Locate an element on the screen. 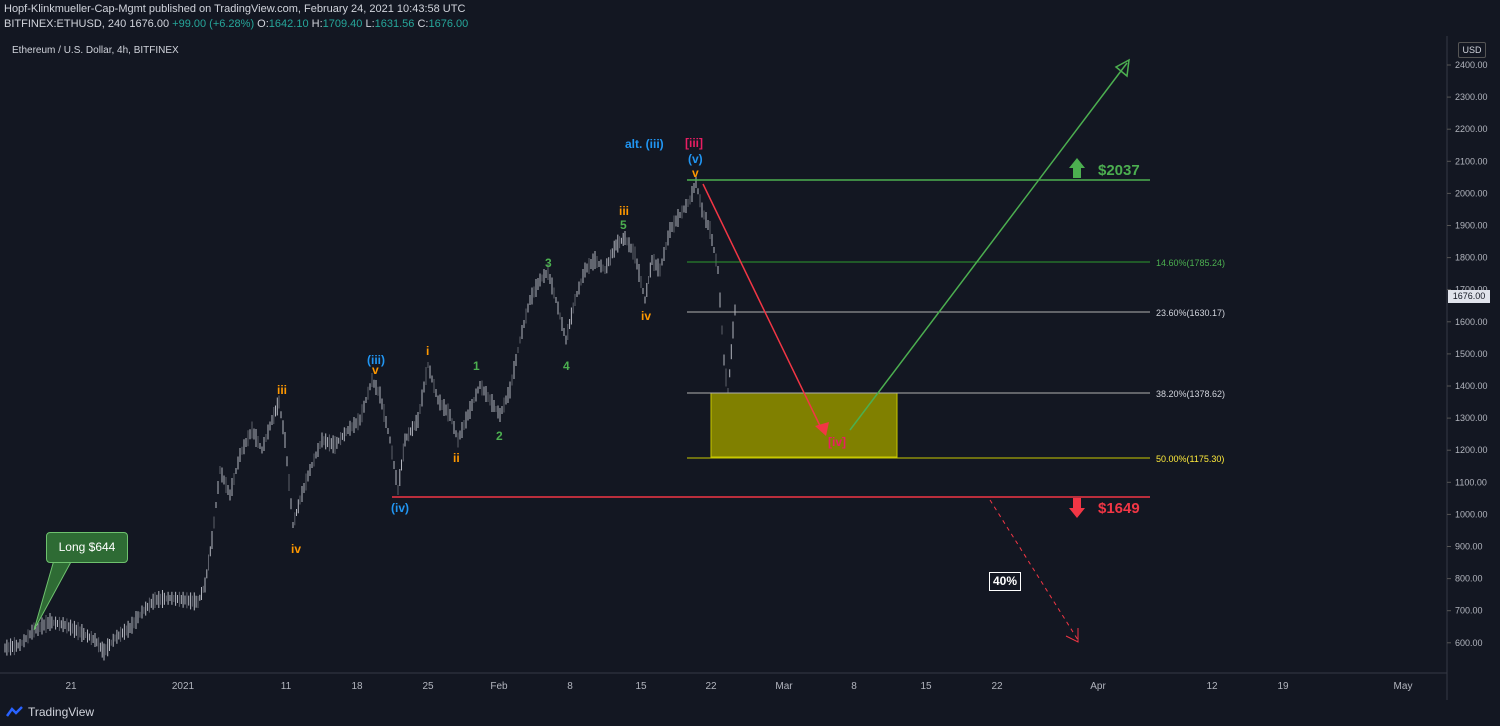 This screenshot has width=1500, height=726. time-axis-label: May is located at coordinates (1403, 686).